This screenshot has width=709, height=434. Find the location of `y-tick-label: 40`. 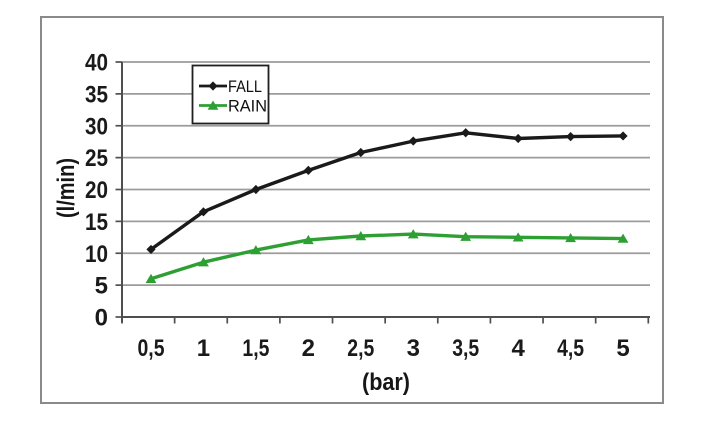

y-tick-label: 40 is located at coordinates (96, 63).